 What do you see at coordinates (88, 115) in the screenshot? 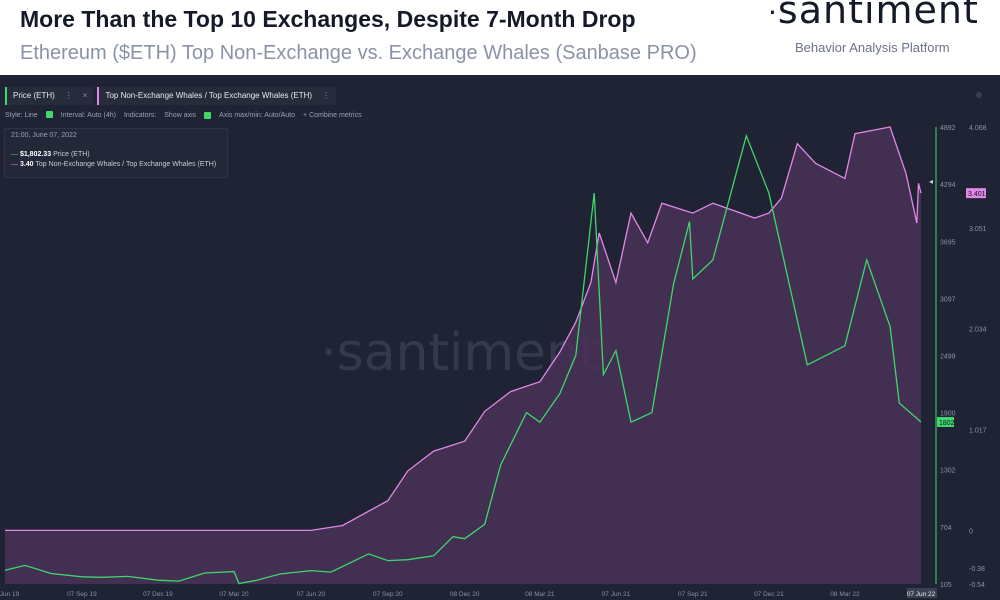
I see `interval-select: Interval: Auto (4h)` at bounding box center [88, 115].